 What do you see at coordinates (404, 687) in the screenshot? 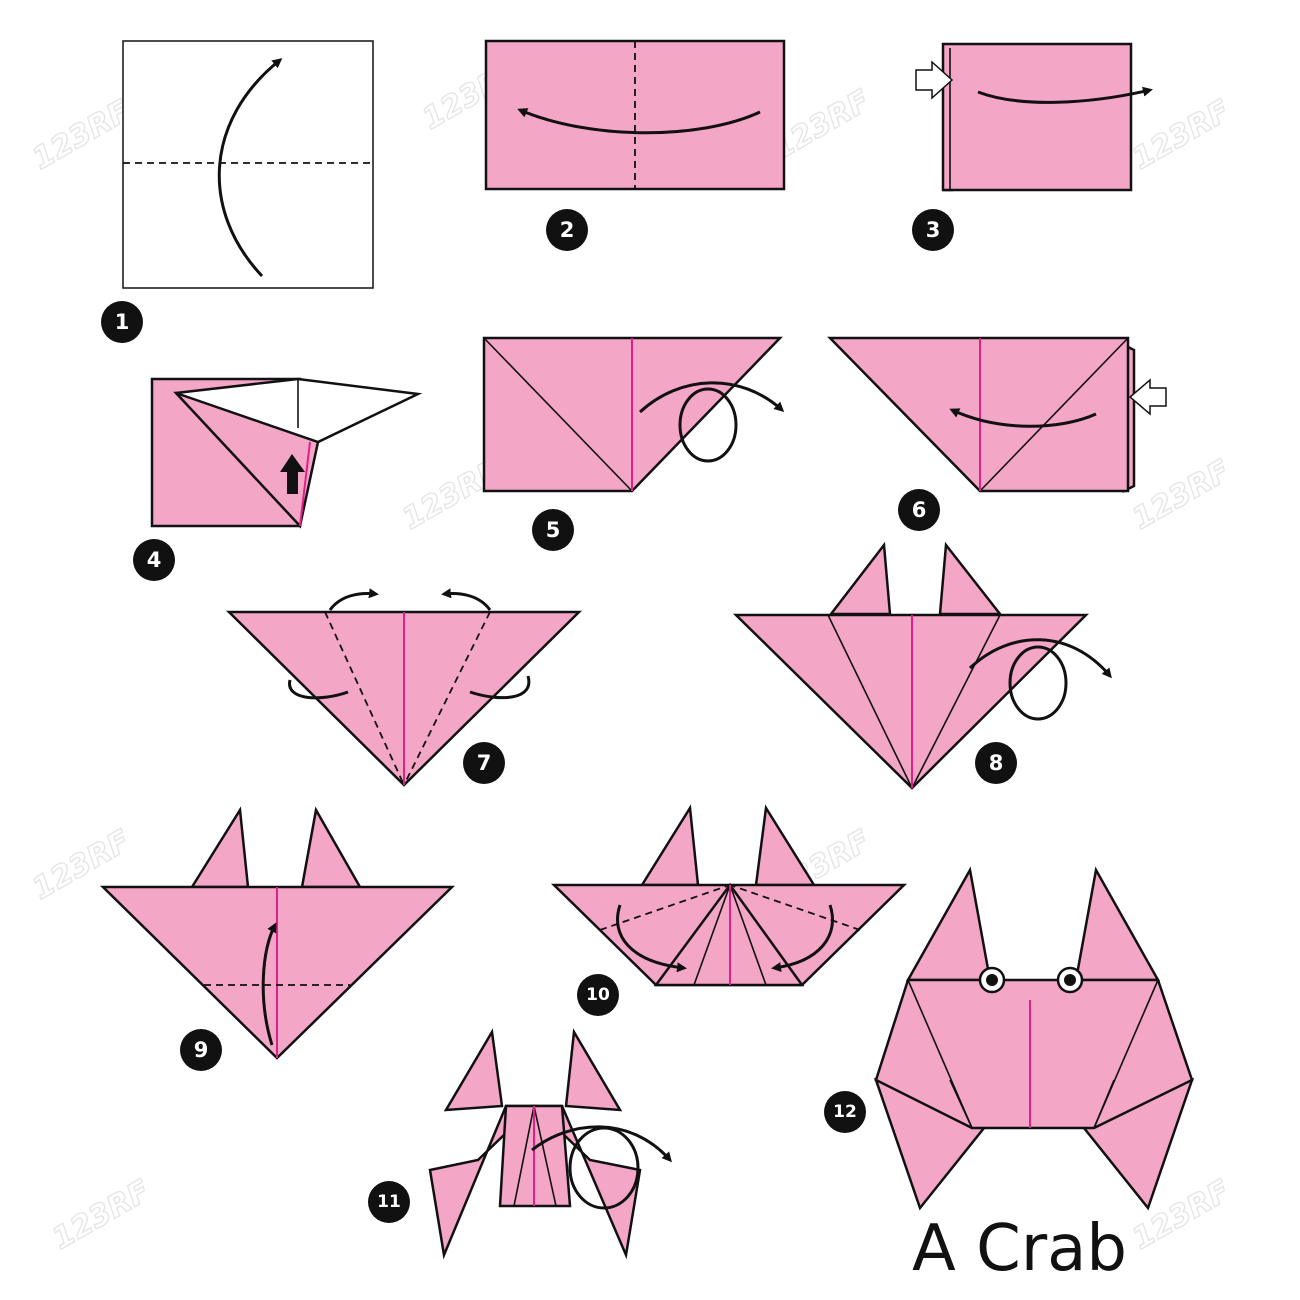
I see `step-7-figure` at bounding box center [404, 687].